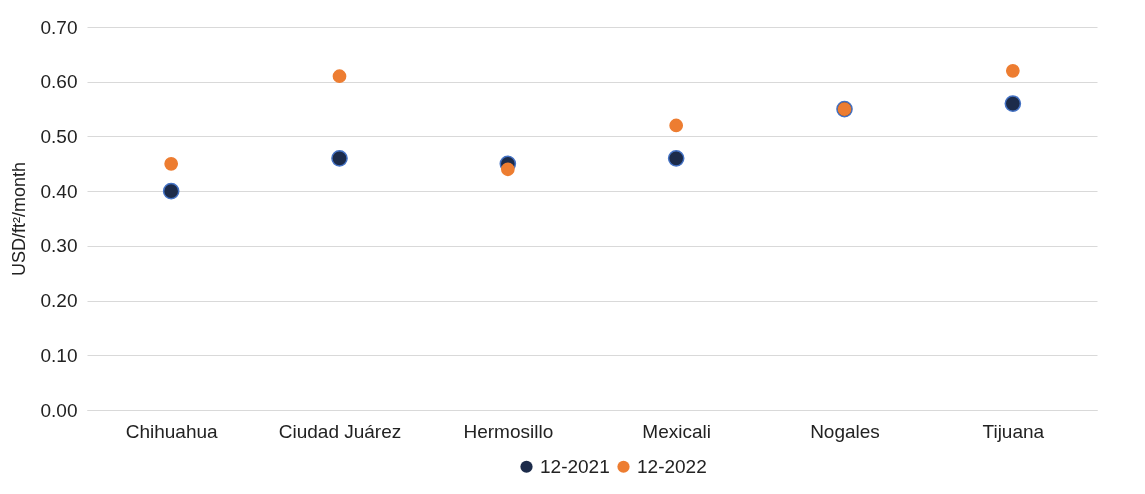  What do you see at coordinates (172, 431) in the screenshot?
I see `x-tick-label: Chihuahua` at bounding box center [172, 431].